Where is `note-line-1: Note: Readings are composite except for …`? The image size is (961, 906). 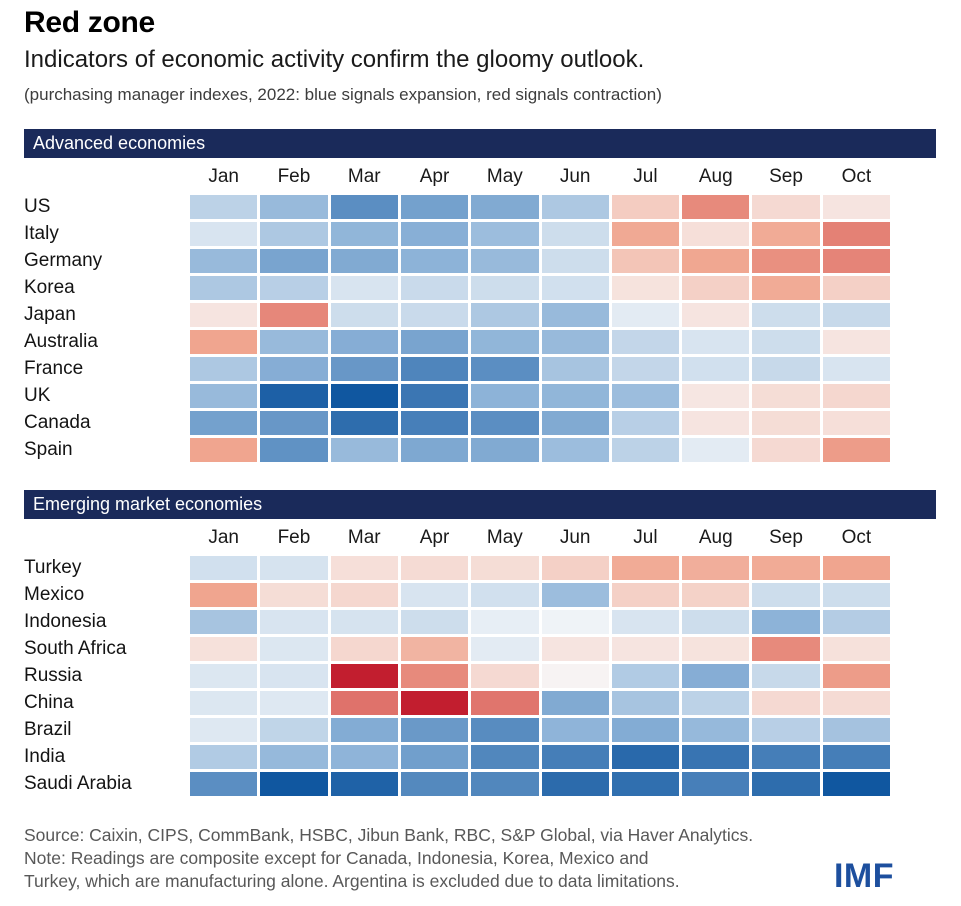 note-line-1: Note: Readings are composite except for … is located at coordinates (336, 858).